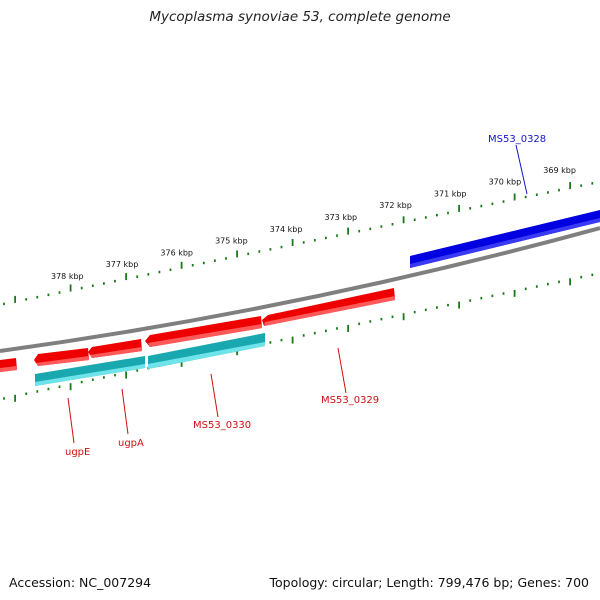 The image size is (600, 600). What do you see at coordinates (559, 170) in the screenshot?
I see `ruler-label: 369 kbp` at bounding box center [559, 170].